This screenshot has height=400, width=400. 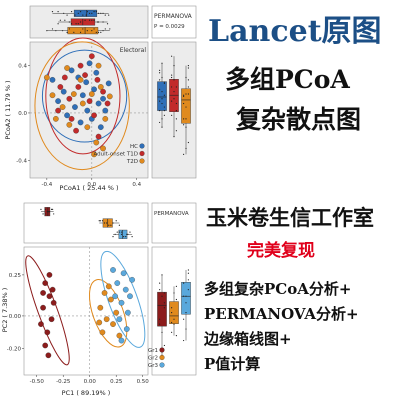 What do you see at coordinates (143, 382) in the screenshot?
I see `x-tick-label: 0.50` at bounding box center [143, 382].